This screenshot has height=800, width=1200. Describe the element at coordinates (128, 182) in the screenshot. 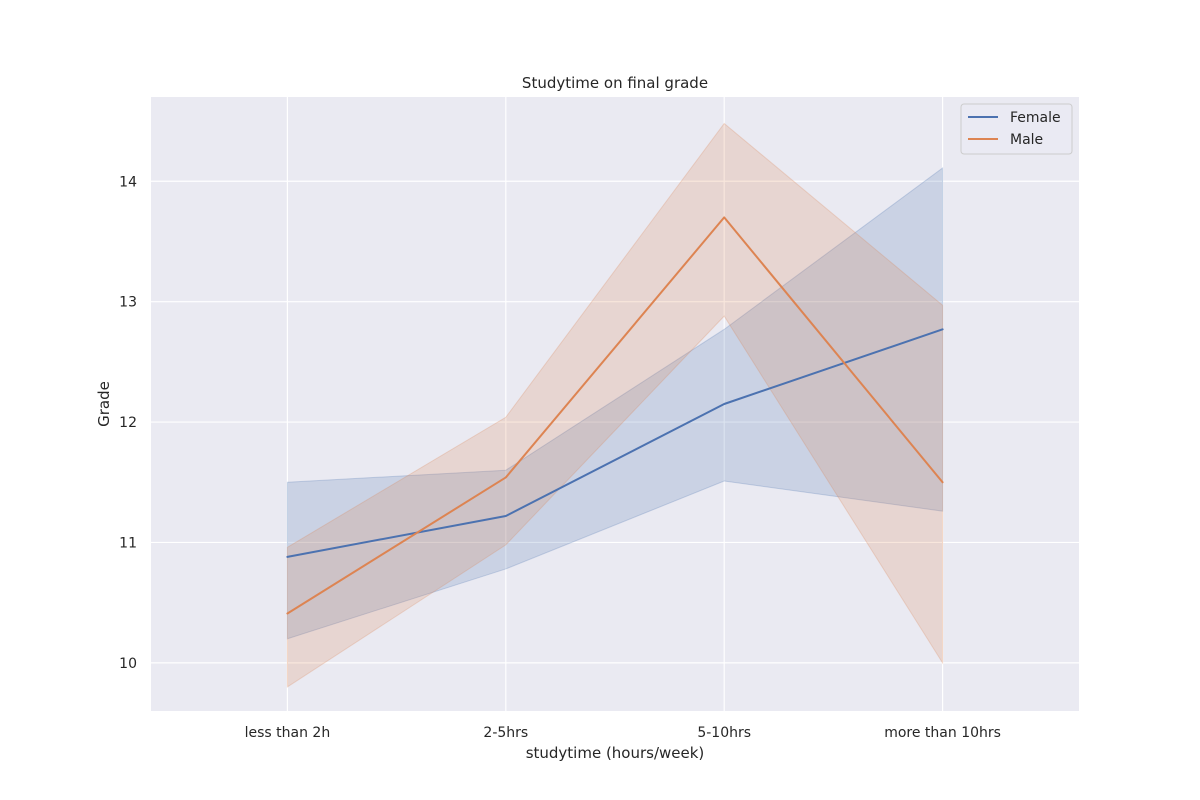

I see `y-tick-label: 14` at that location.